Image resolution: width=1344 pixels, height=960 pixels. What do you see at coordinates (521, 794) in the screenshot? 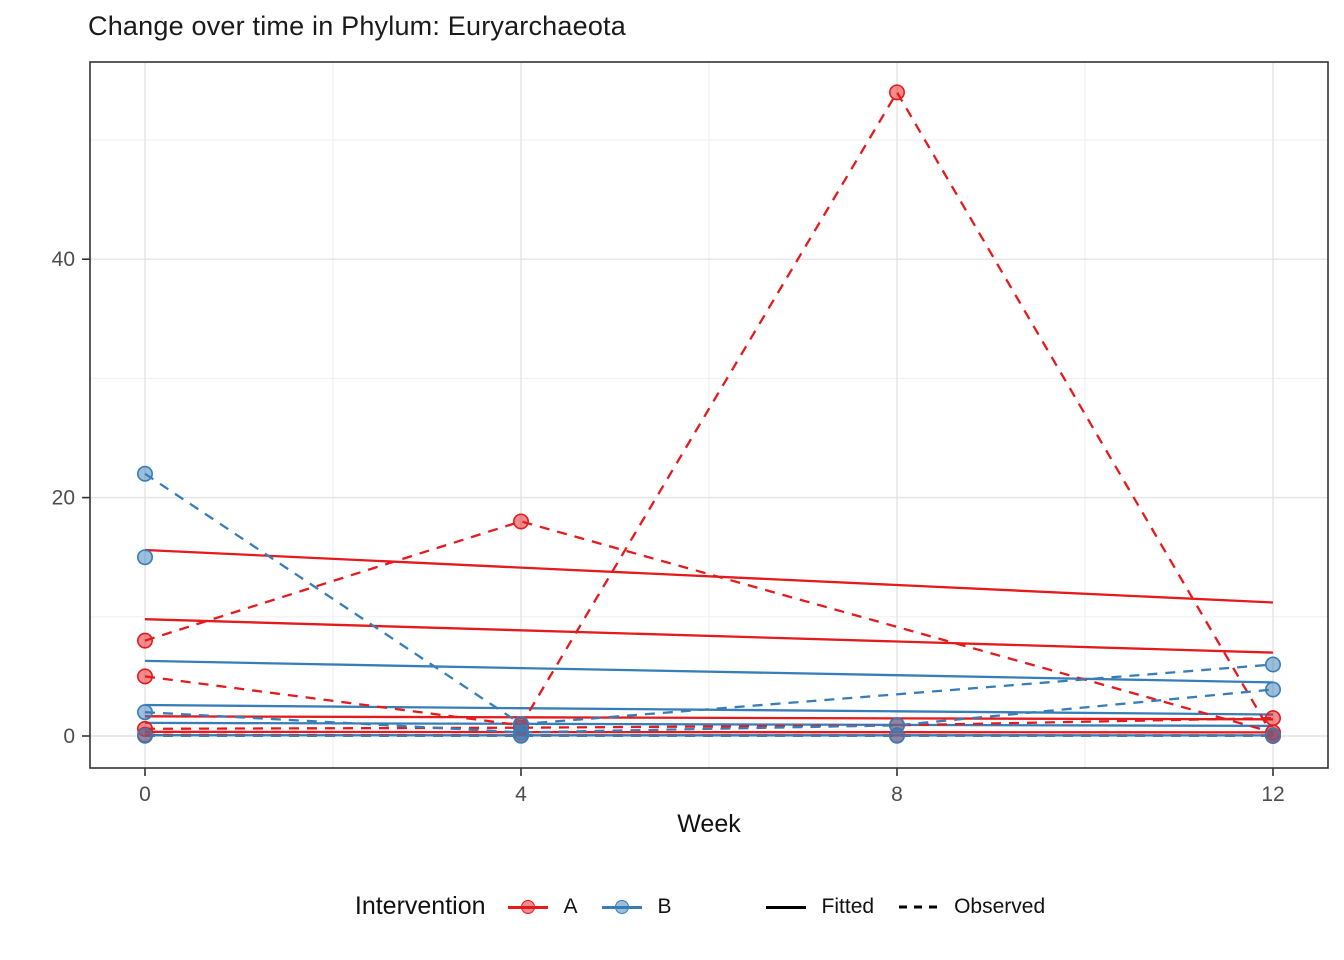
I see `x-tick-label: 4` at bounding box center [521, 794].